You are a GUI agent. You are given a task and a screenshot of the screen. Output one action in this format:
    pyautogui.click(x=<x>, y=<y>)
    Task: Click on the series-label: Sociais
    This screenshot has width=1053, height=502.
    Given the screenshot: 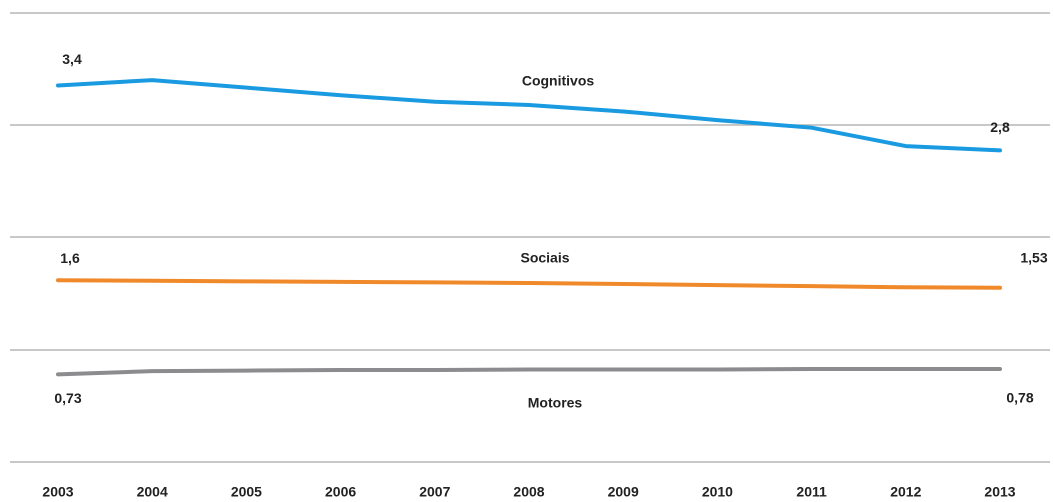 What is the action you would take?
    pyautogui.click(x=544, y=258)
    